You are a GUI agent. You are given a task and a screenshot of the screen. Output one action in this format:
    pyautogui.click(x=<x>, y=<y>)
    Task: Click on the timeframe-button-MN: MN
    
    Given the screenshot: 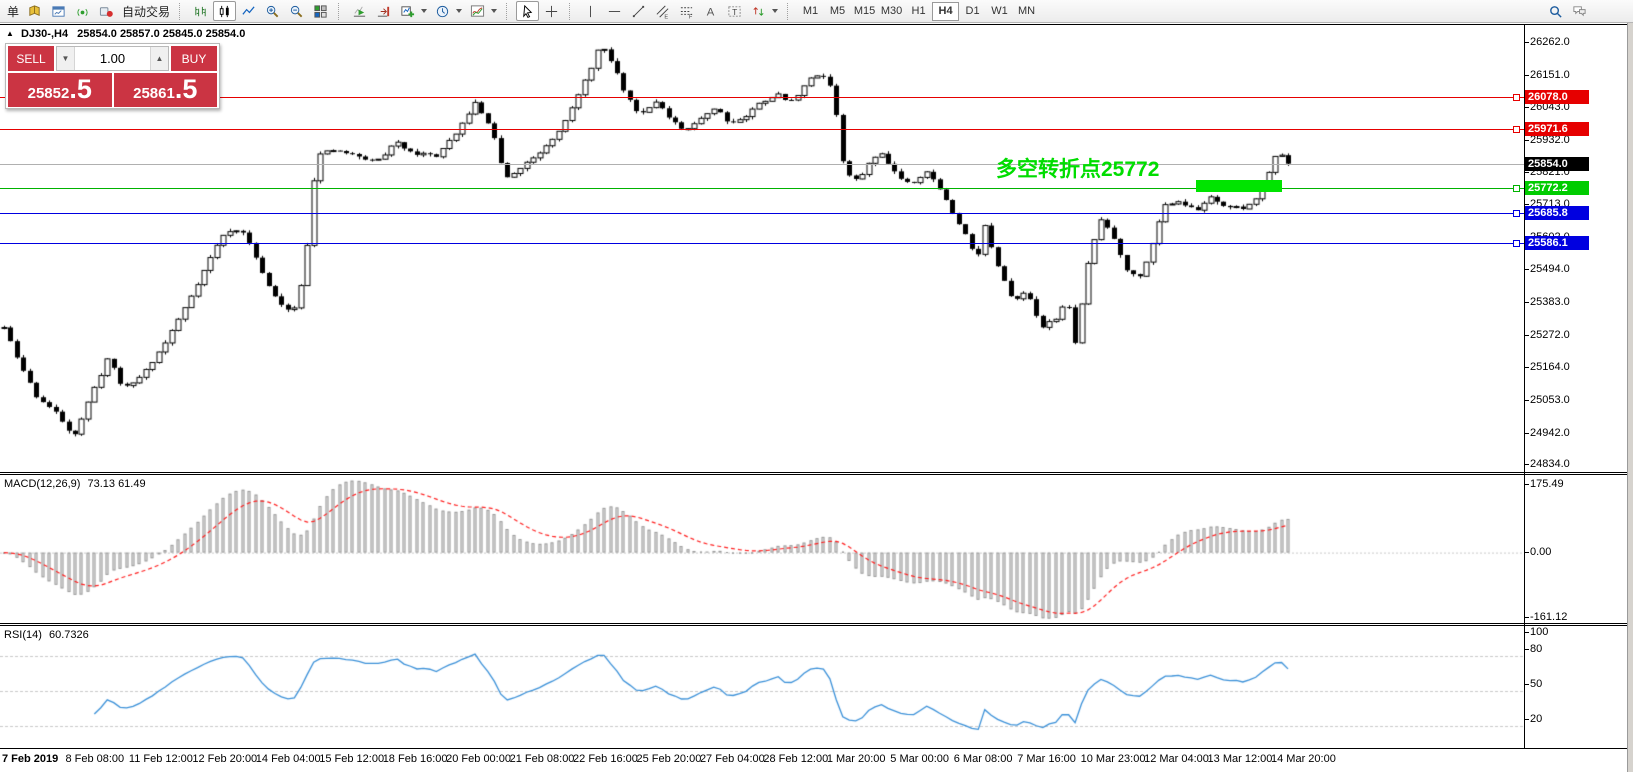 What is the action you would take?
    pyautogui.click(x=1026, y=11)
    